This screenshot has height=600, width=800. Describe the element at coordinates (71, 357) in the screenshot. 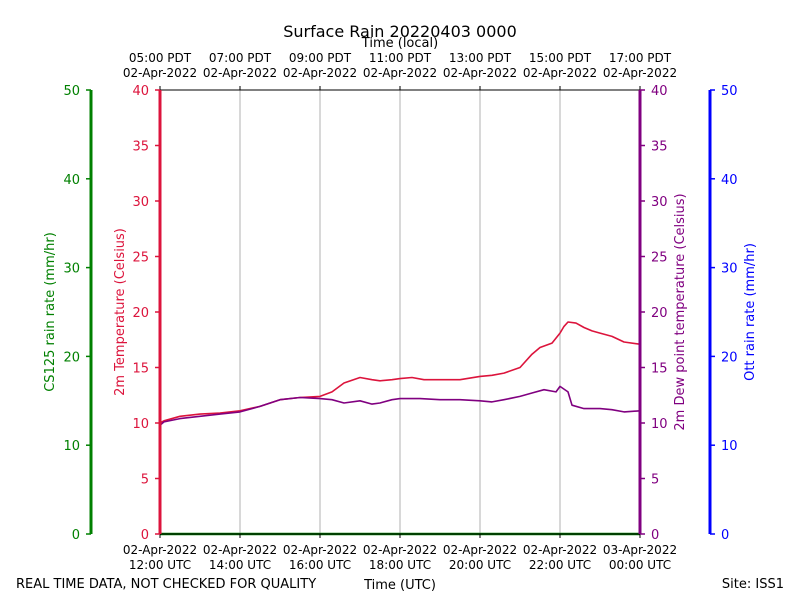

I see `cs125-y-tick-label: 20` at that location.